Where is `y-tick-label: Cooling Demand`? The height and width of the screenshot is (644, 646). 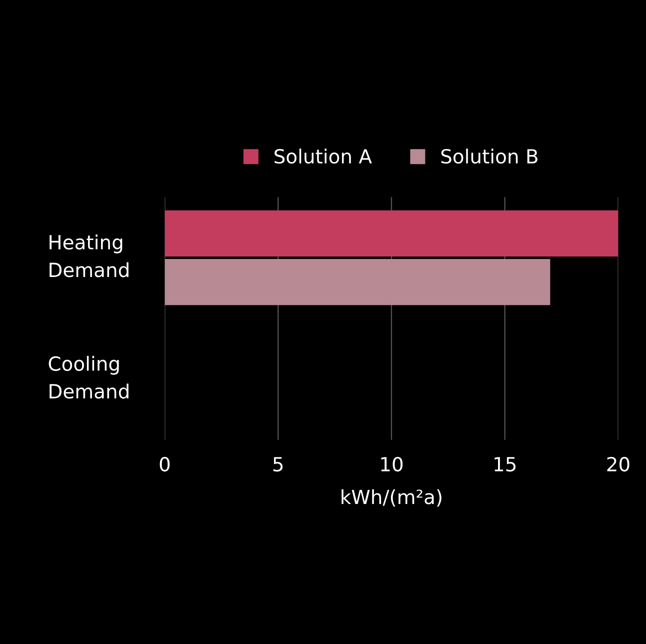
y-tick-label: Cooling Demand is located at coordinates (88, 377).